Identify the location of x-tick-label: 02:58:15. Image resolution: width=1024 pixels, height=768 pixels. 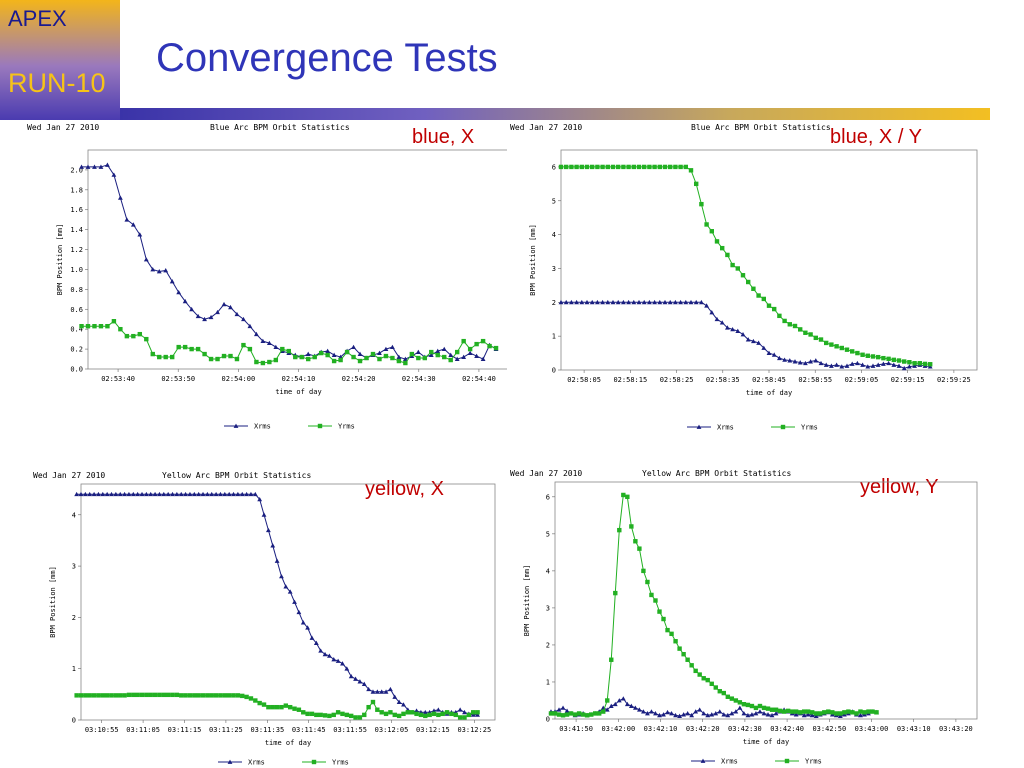
(630, 380).